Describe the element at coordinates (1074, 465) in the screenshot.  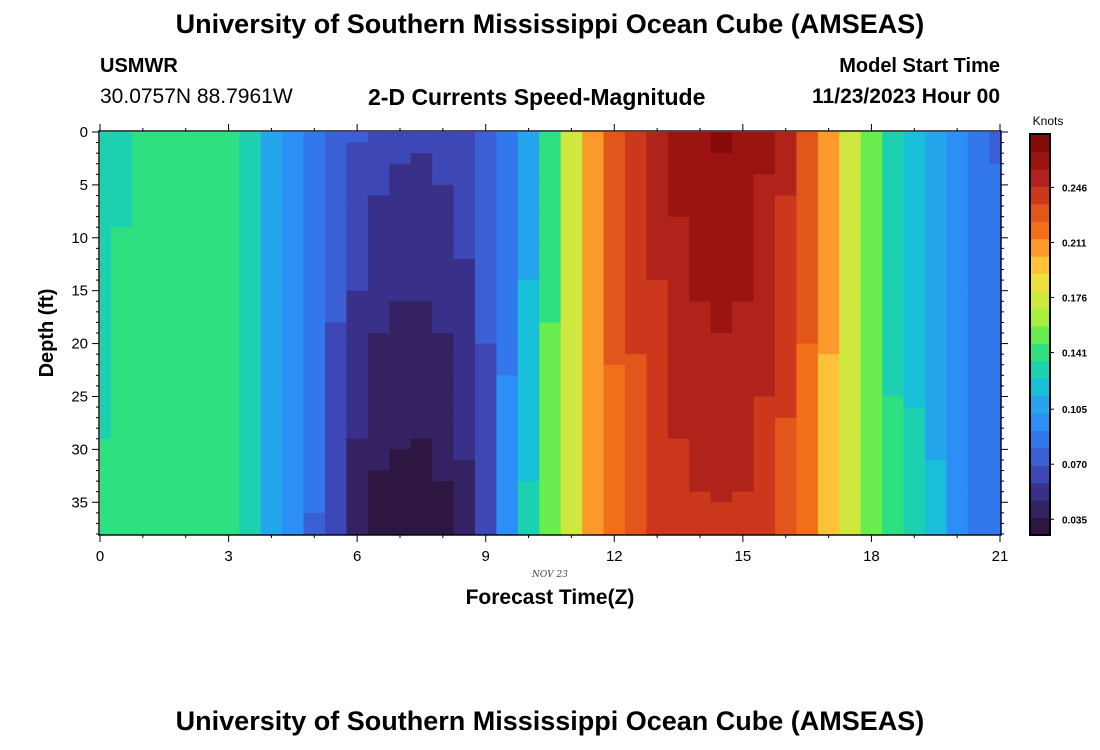
I see `colorbar-tick-label: 0.070` at that location.